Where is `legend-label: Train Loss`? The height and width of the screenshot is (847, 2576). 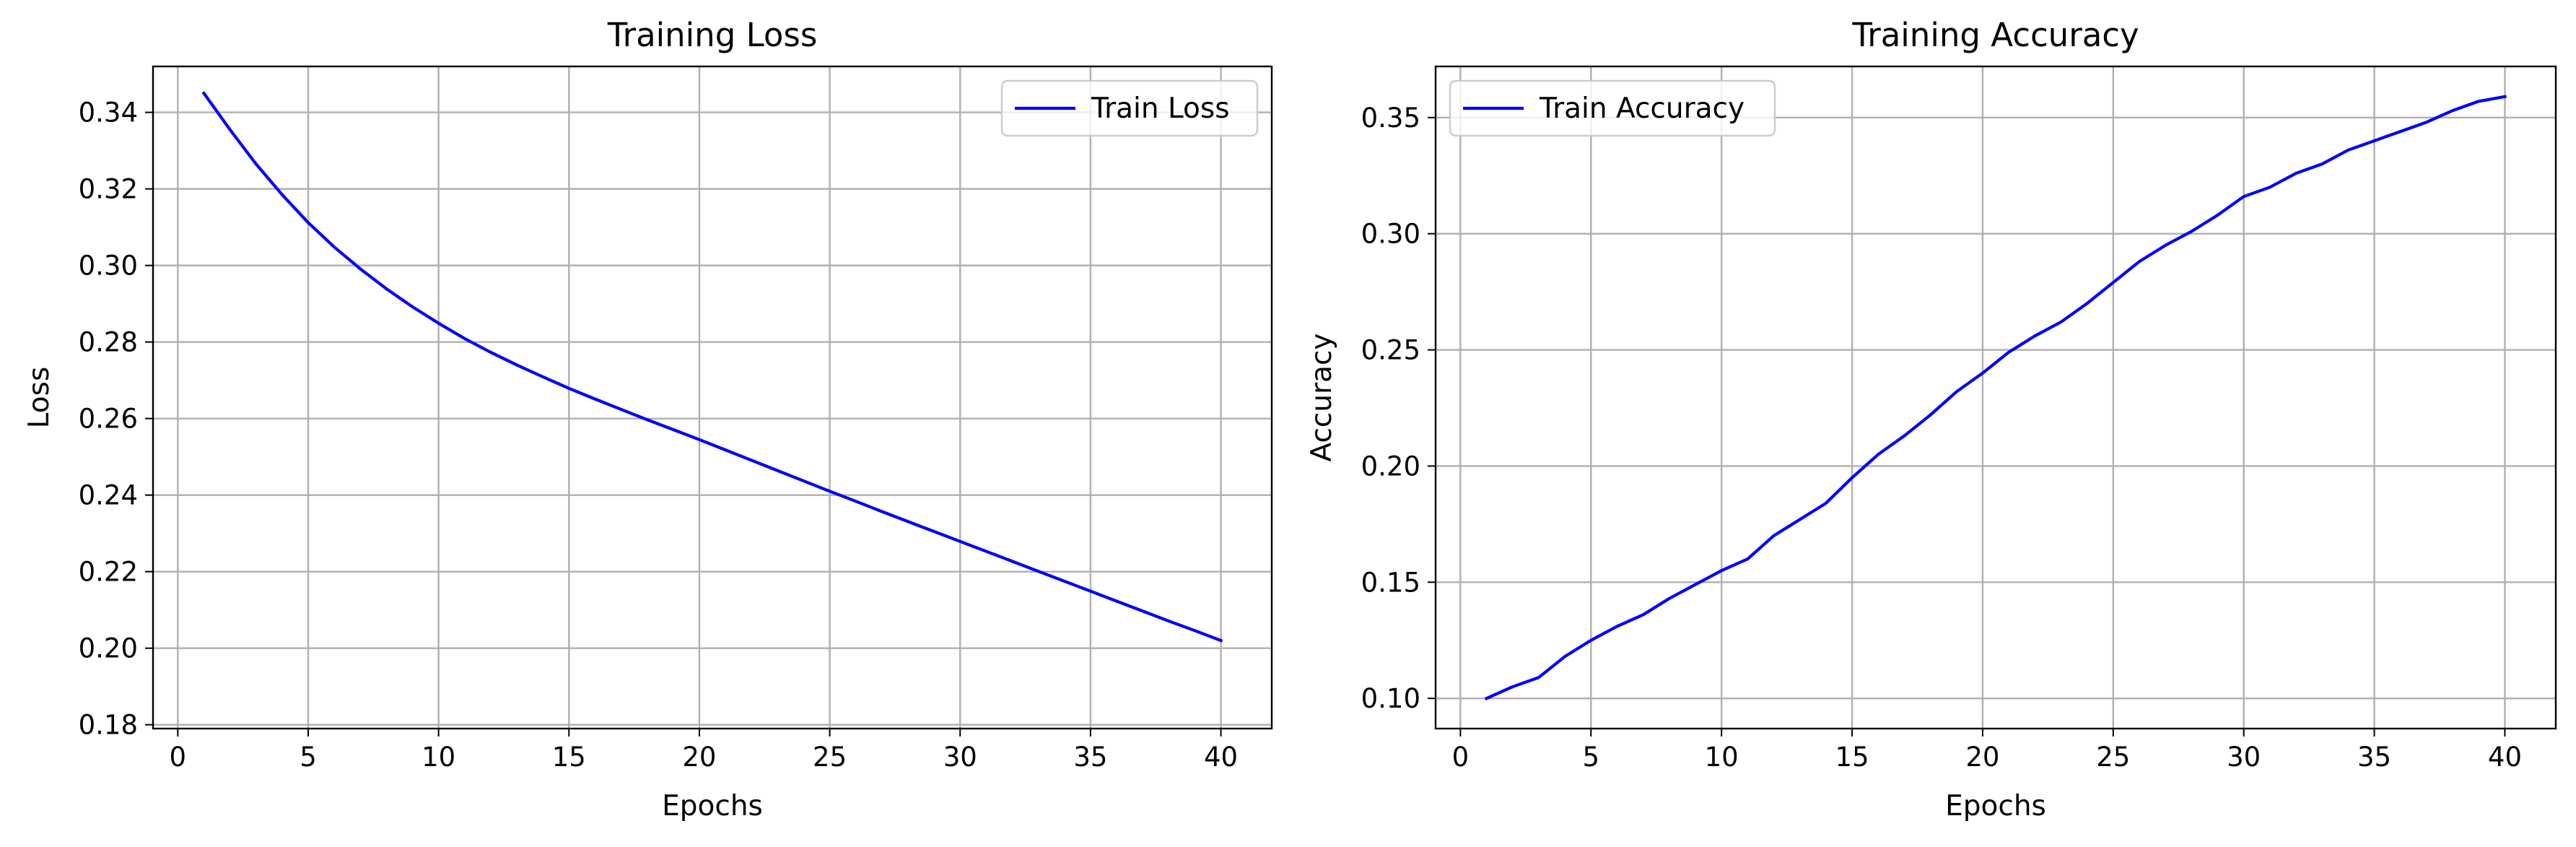
legend-label: Train Loss is located at coordinates (1160, 108).